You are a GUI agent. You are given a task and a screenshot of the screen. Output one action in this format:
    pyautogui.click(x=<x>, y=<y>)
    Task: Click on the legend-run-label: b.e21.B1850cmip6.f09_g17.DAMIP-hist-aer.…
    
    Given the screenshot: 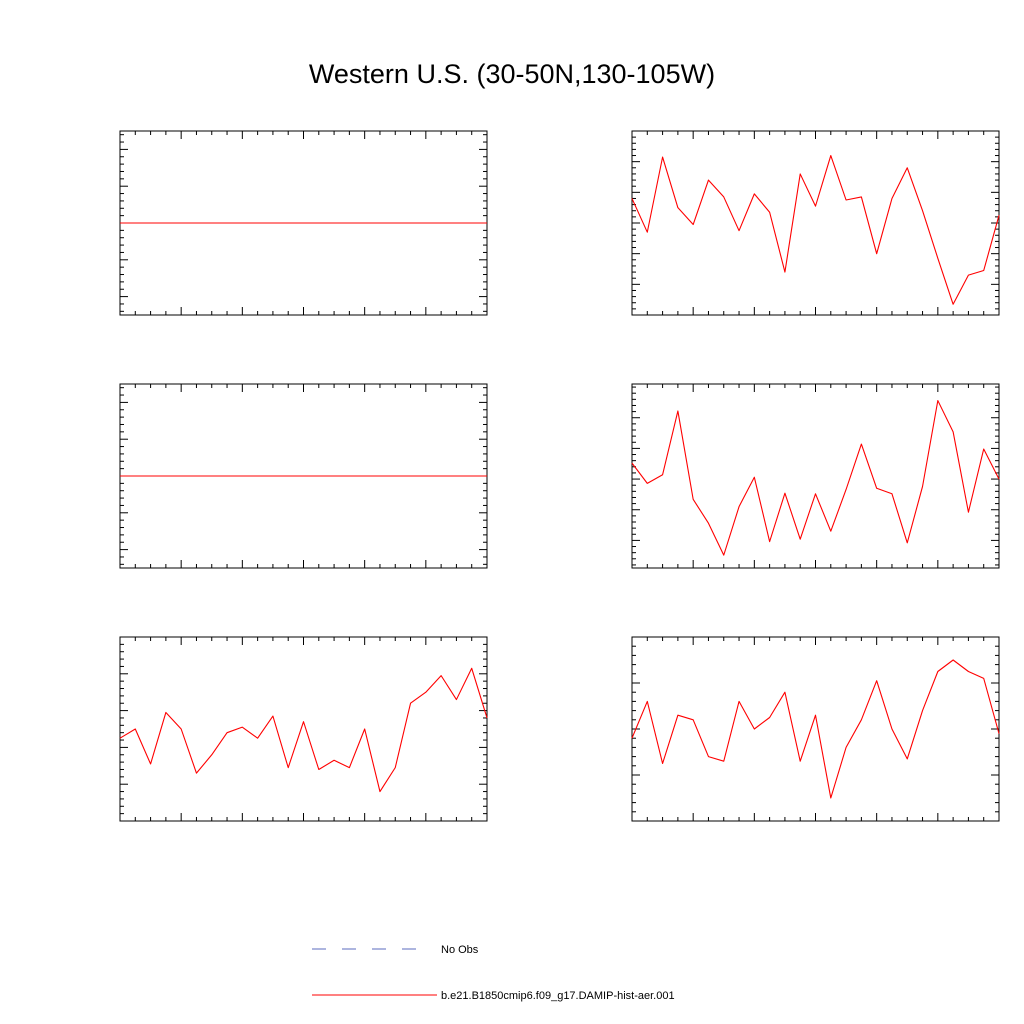 What is the action you would take?
    pyautogui.click(x=558, y=996)
    